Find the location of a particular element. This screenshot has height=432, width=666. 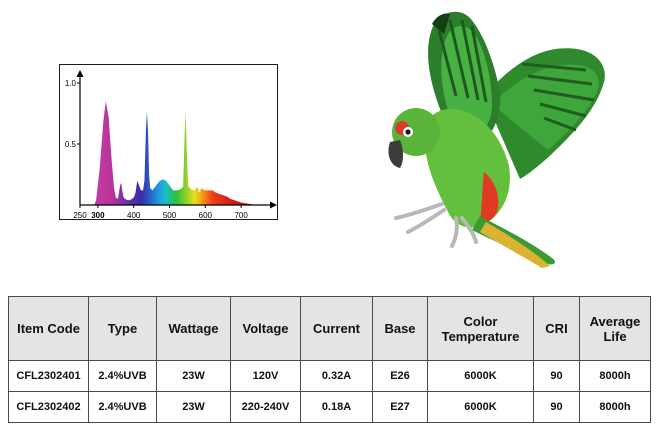

header-line: Type is located at coordinates (122, 328).